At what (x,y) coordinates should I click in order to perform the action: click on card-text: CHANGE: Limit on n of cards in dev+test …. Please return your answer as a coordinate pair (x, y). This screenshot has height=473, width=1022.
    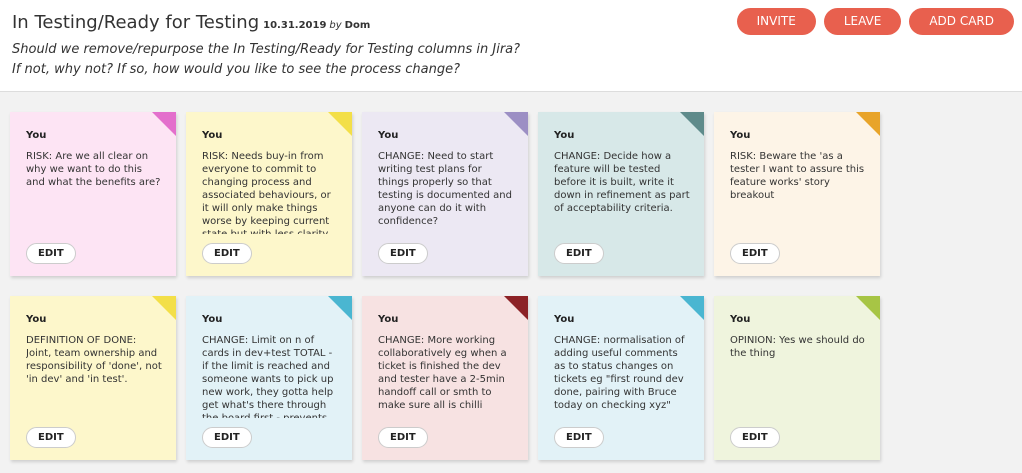
    Looking at the image, I should click on (268, 376).